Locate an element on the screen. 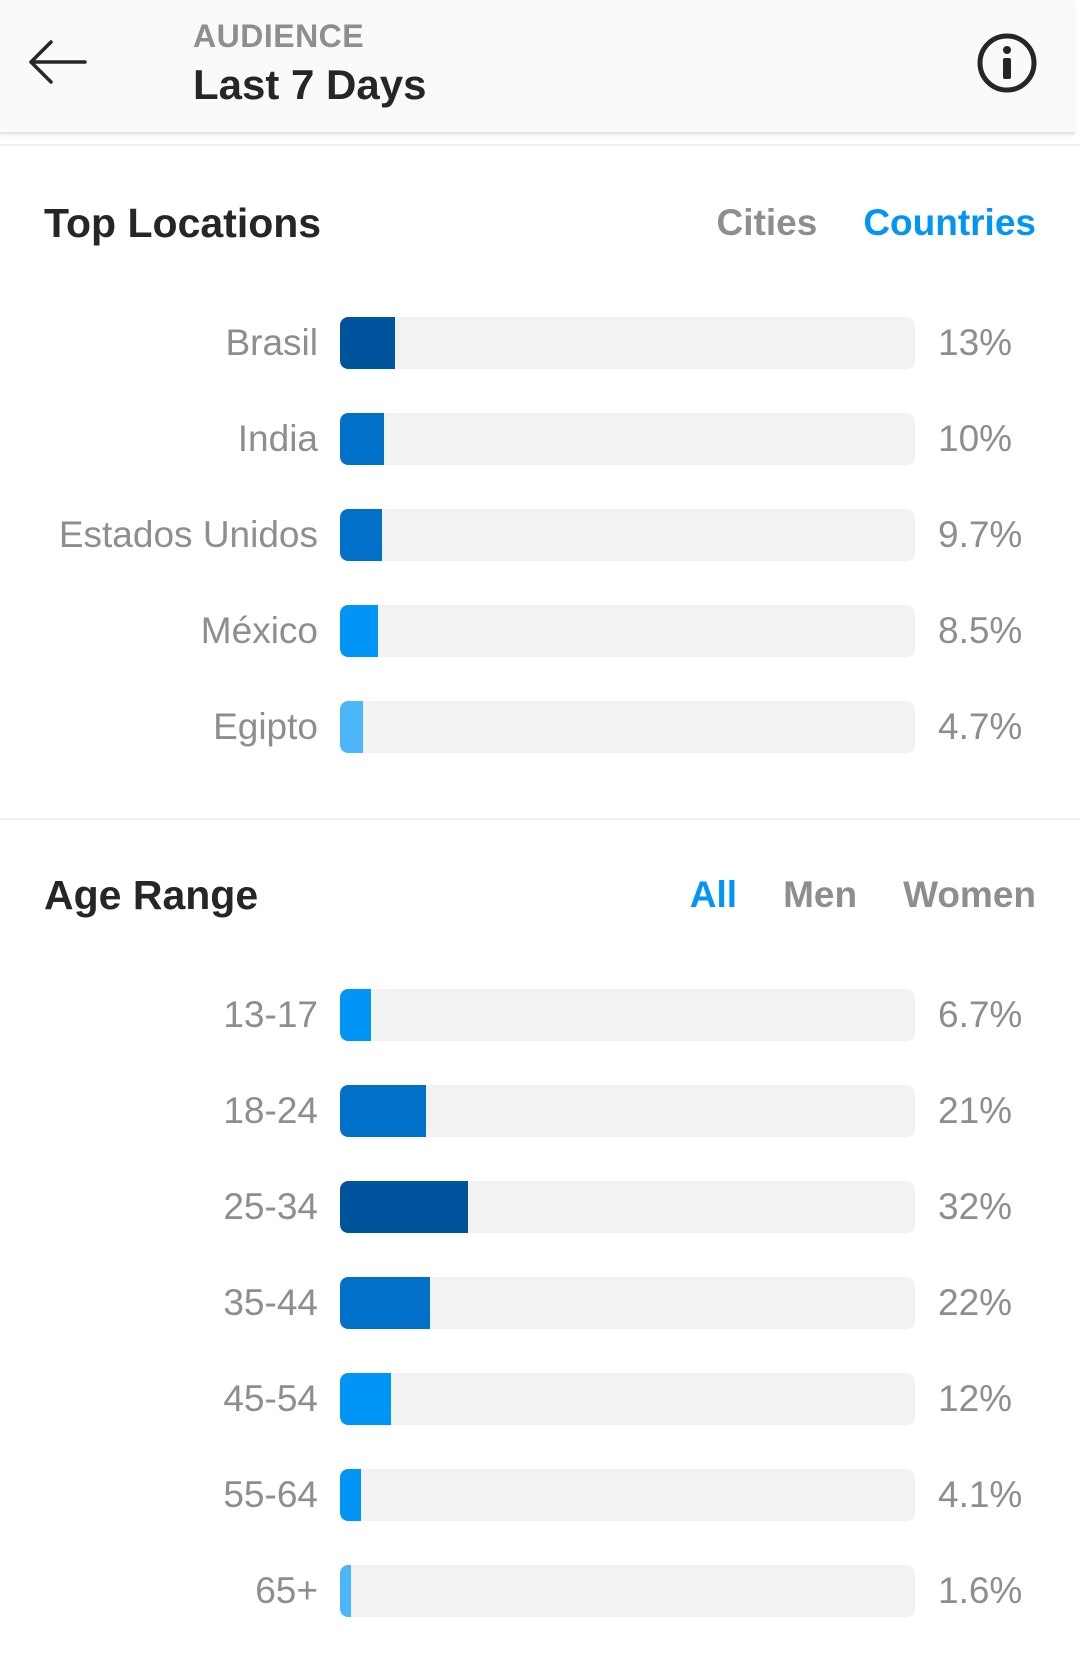 Image resolution: width=1080 pixels, height=1678 pixels. bar-row: Estados Unidos 9.7% is located at coordinates (540, 535).